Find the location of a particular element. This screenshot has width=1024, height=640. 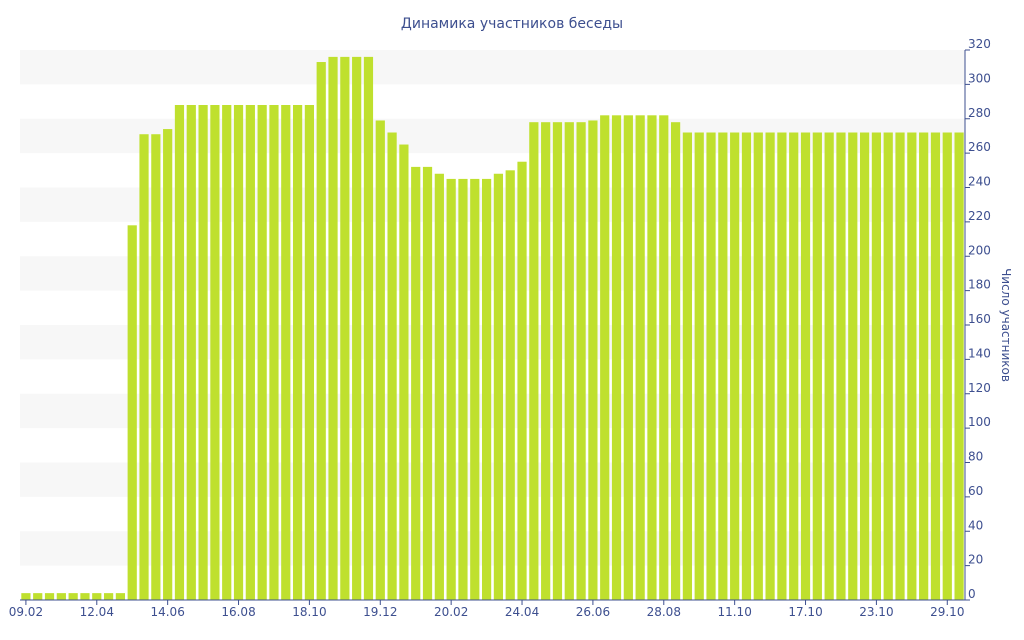

x-tick-label: 23.10 is located at coordinates (876, 612).